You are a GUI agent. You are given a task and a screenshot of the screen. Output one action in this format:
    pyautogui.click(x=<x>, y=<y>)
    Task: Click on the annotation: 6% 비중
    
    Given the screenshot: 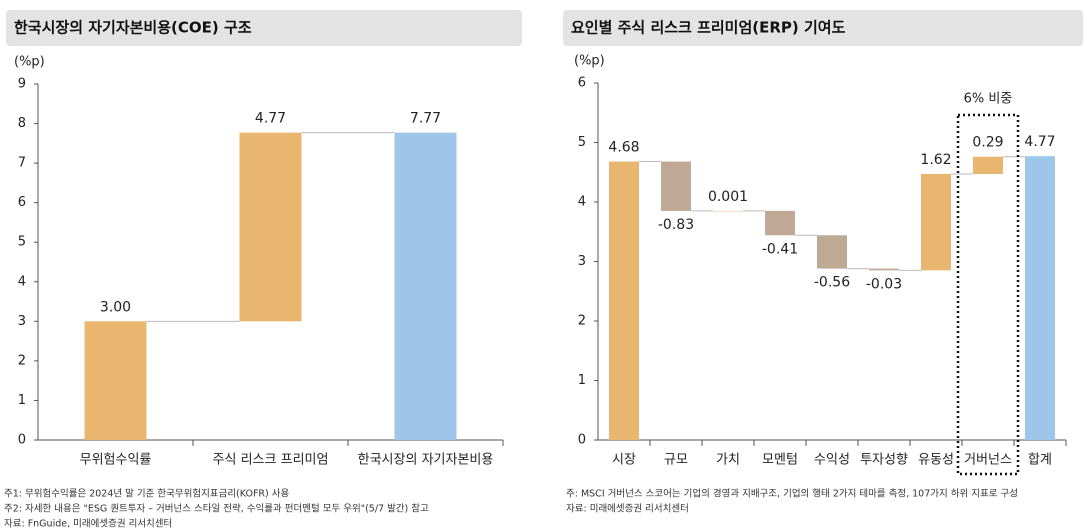 What is the action you would take?
    pyautogui.click(x=988, y=99)
    